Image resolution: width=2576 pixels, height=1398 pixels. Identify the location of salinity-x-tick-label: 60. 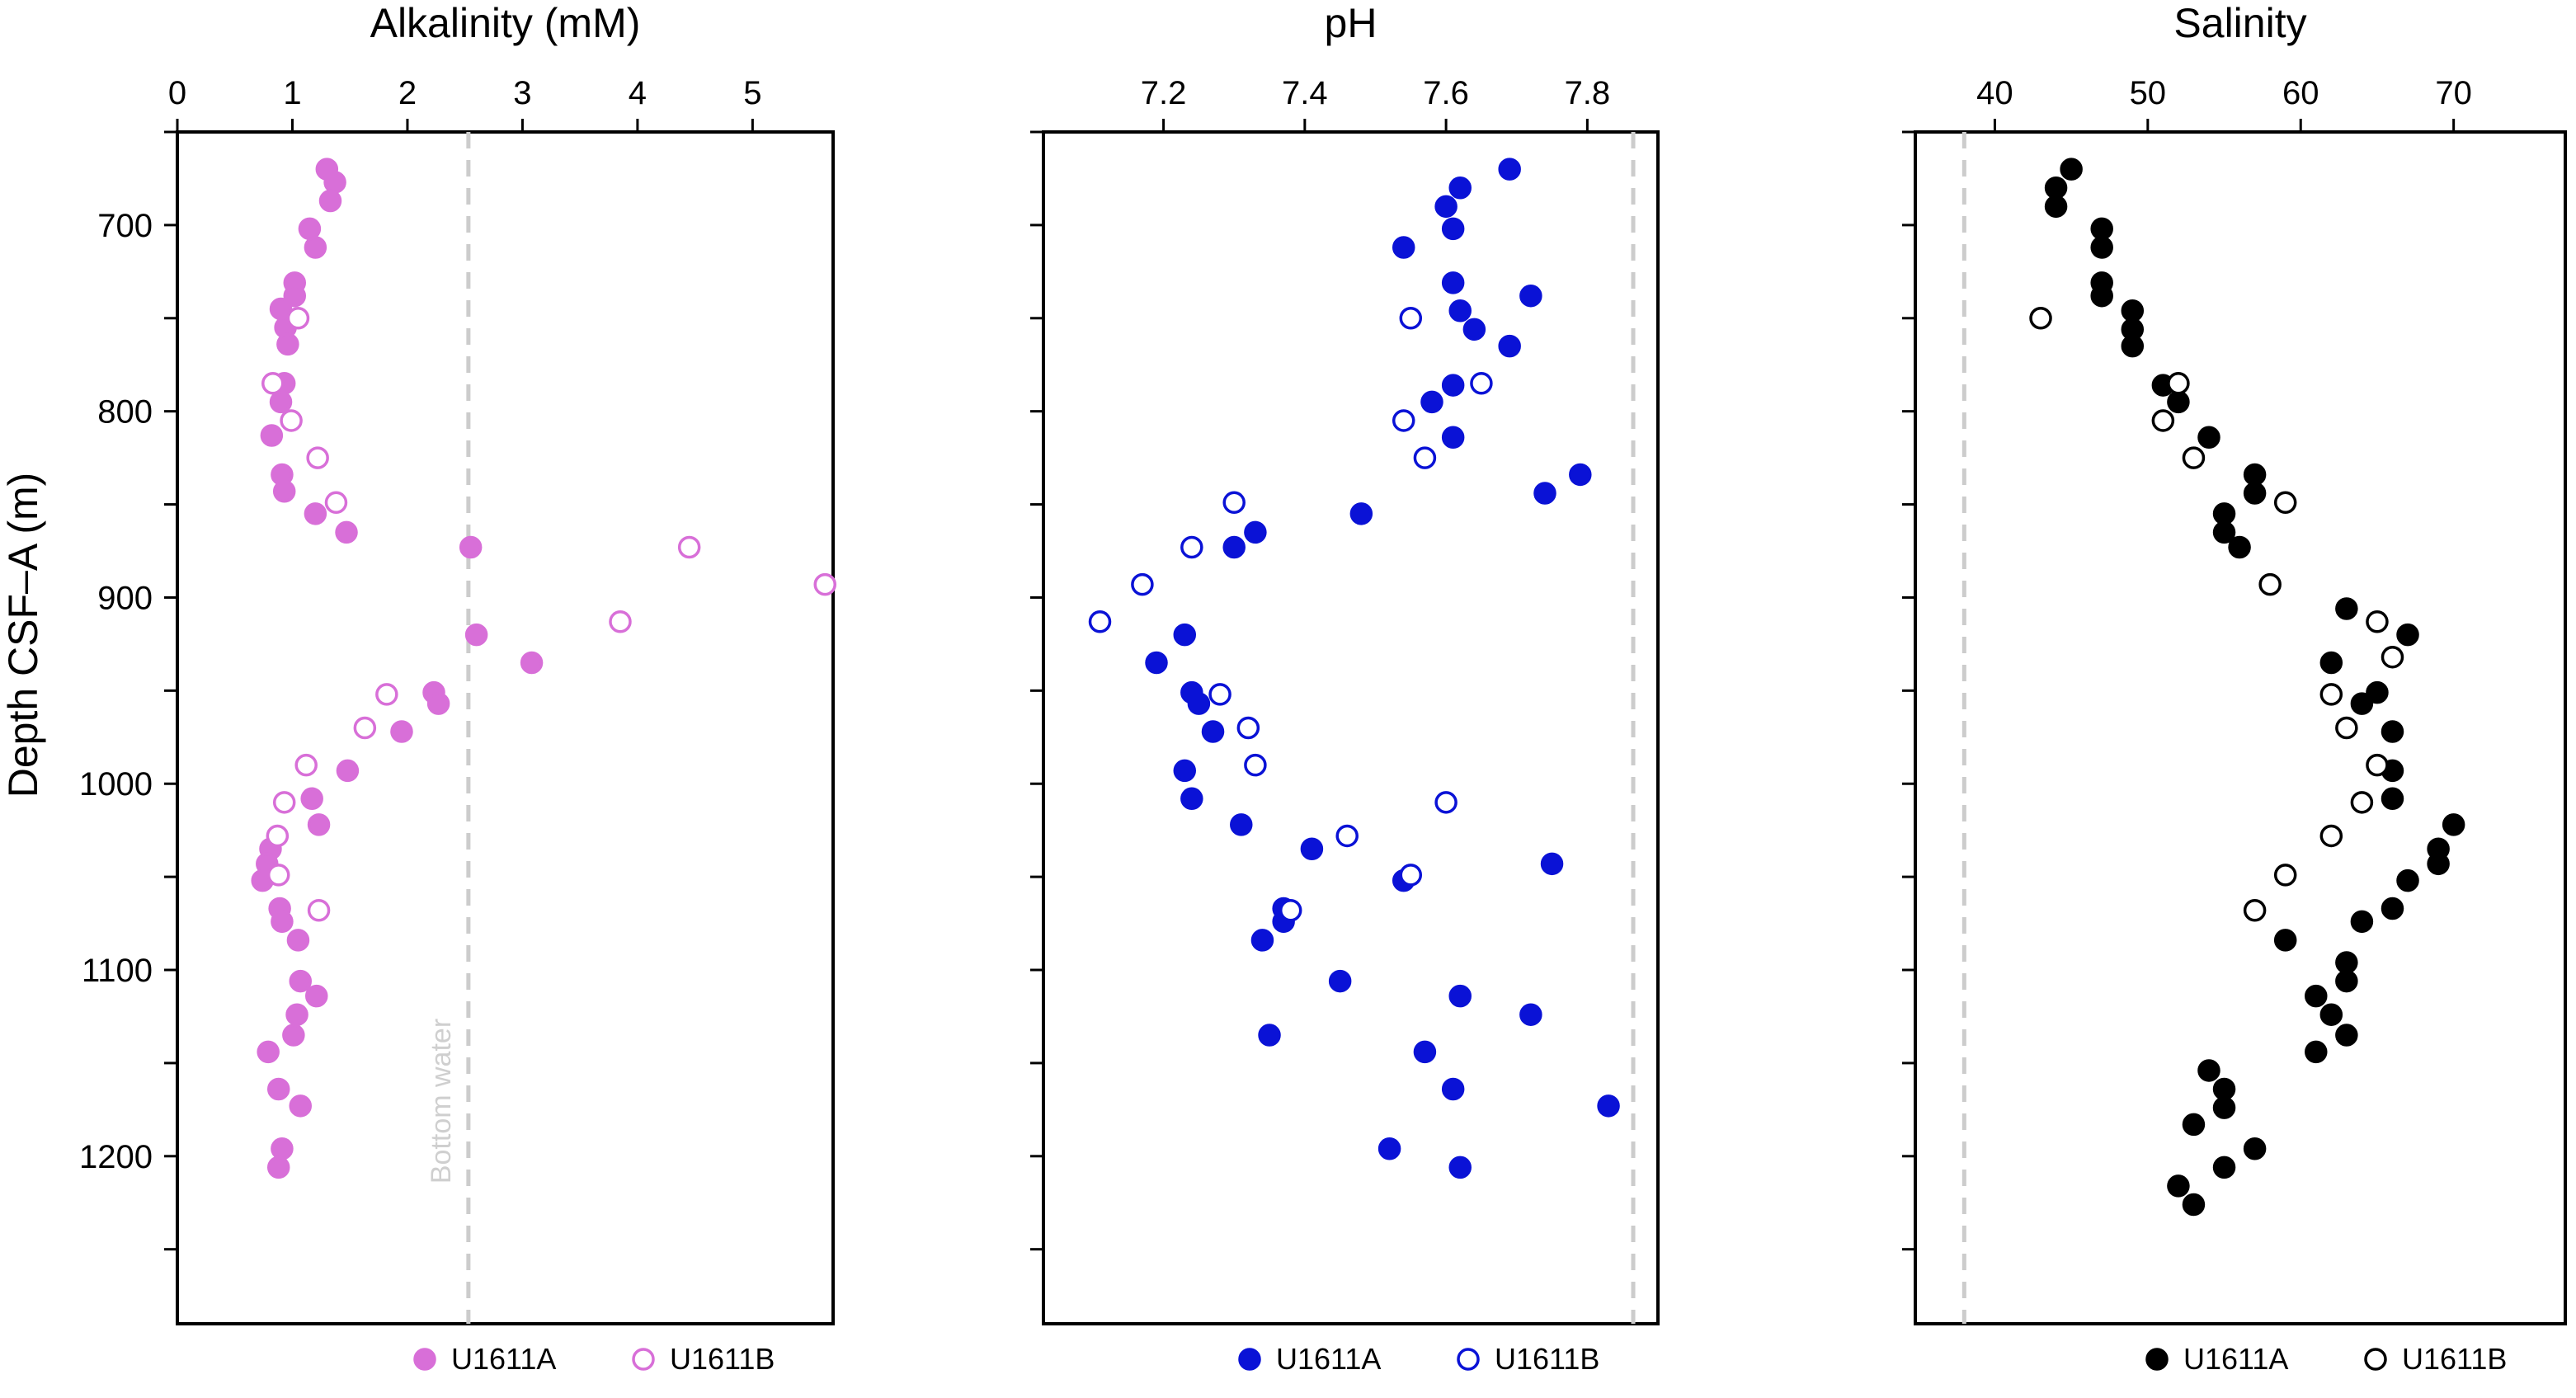
(2300, 93).